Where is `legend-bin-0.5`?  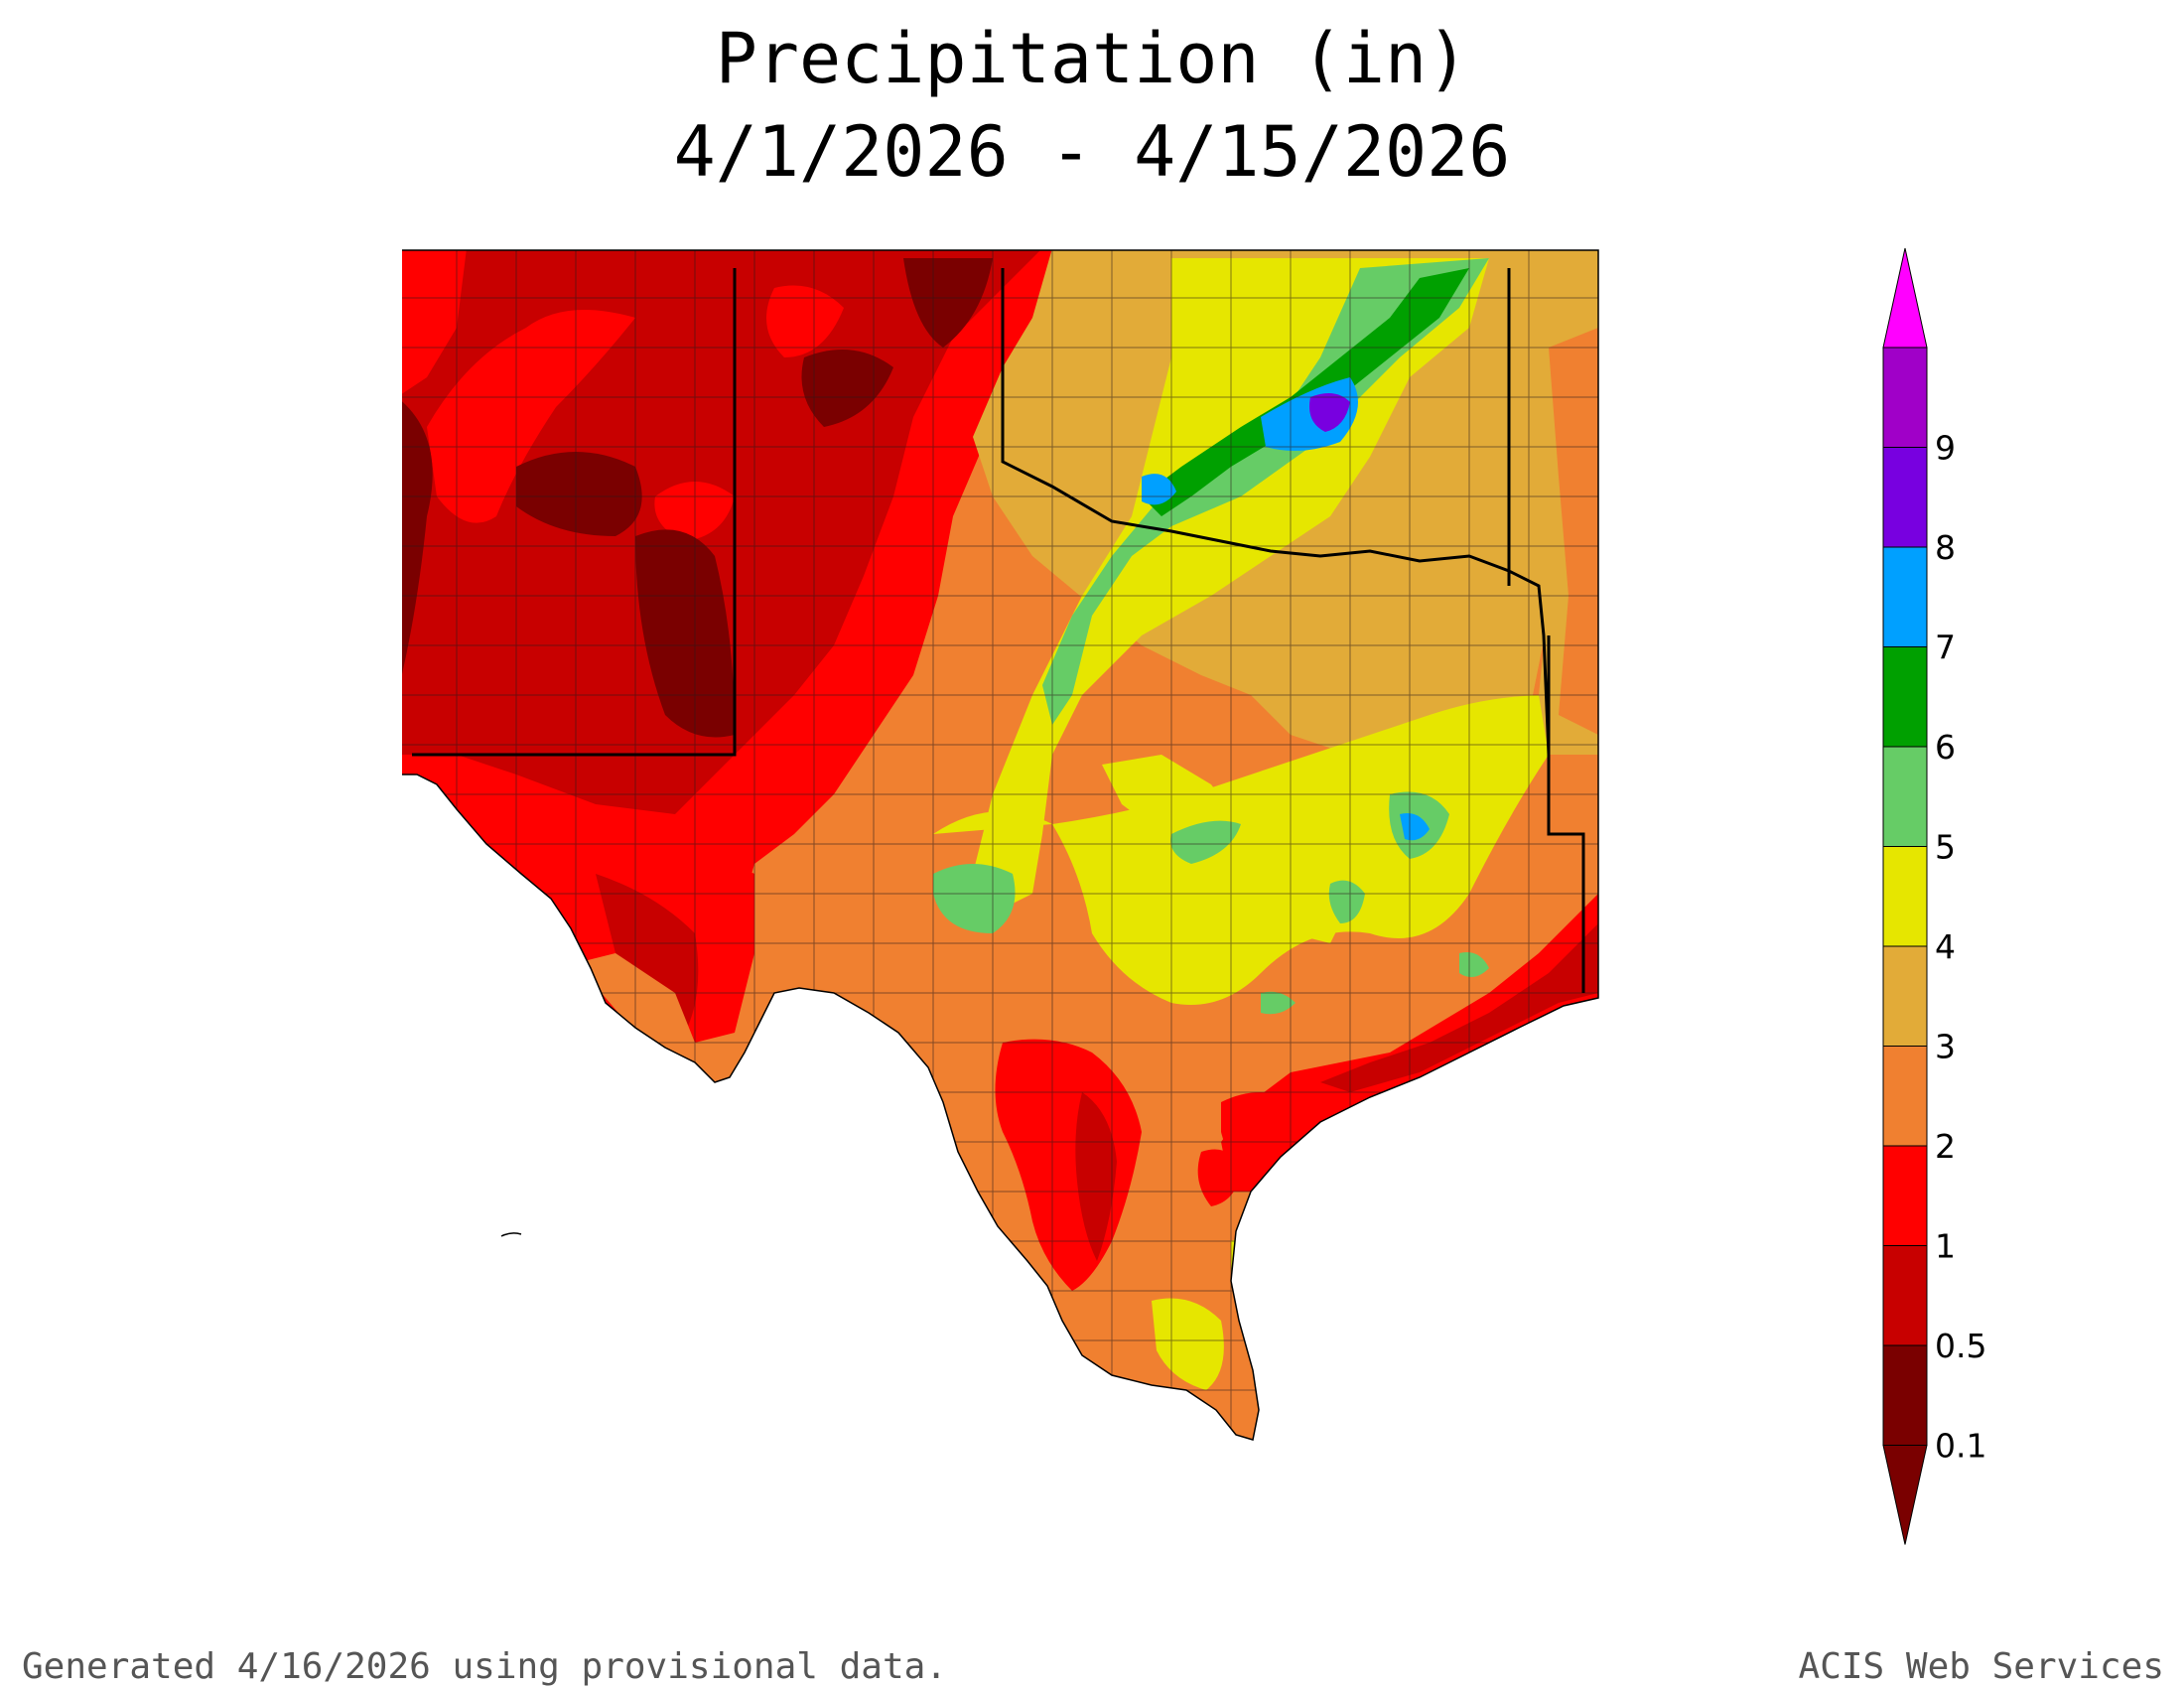 legend-bin-0.5 is located at coordinates (1905, 1295).